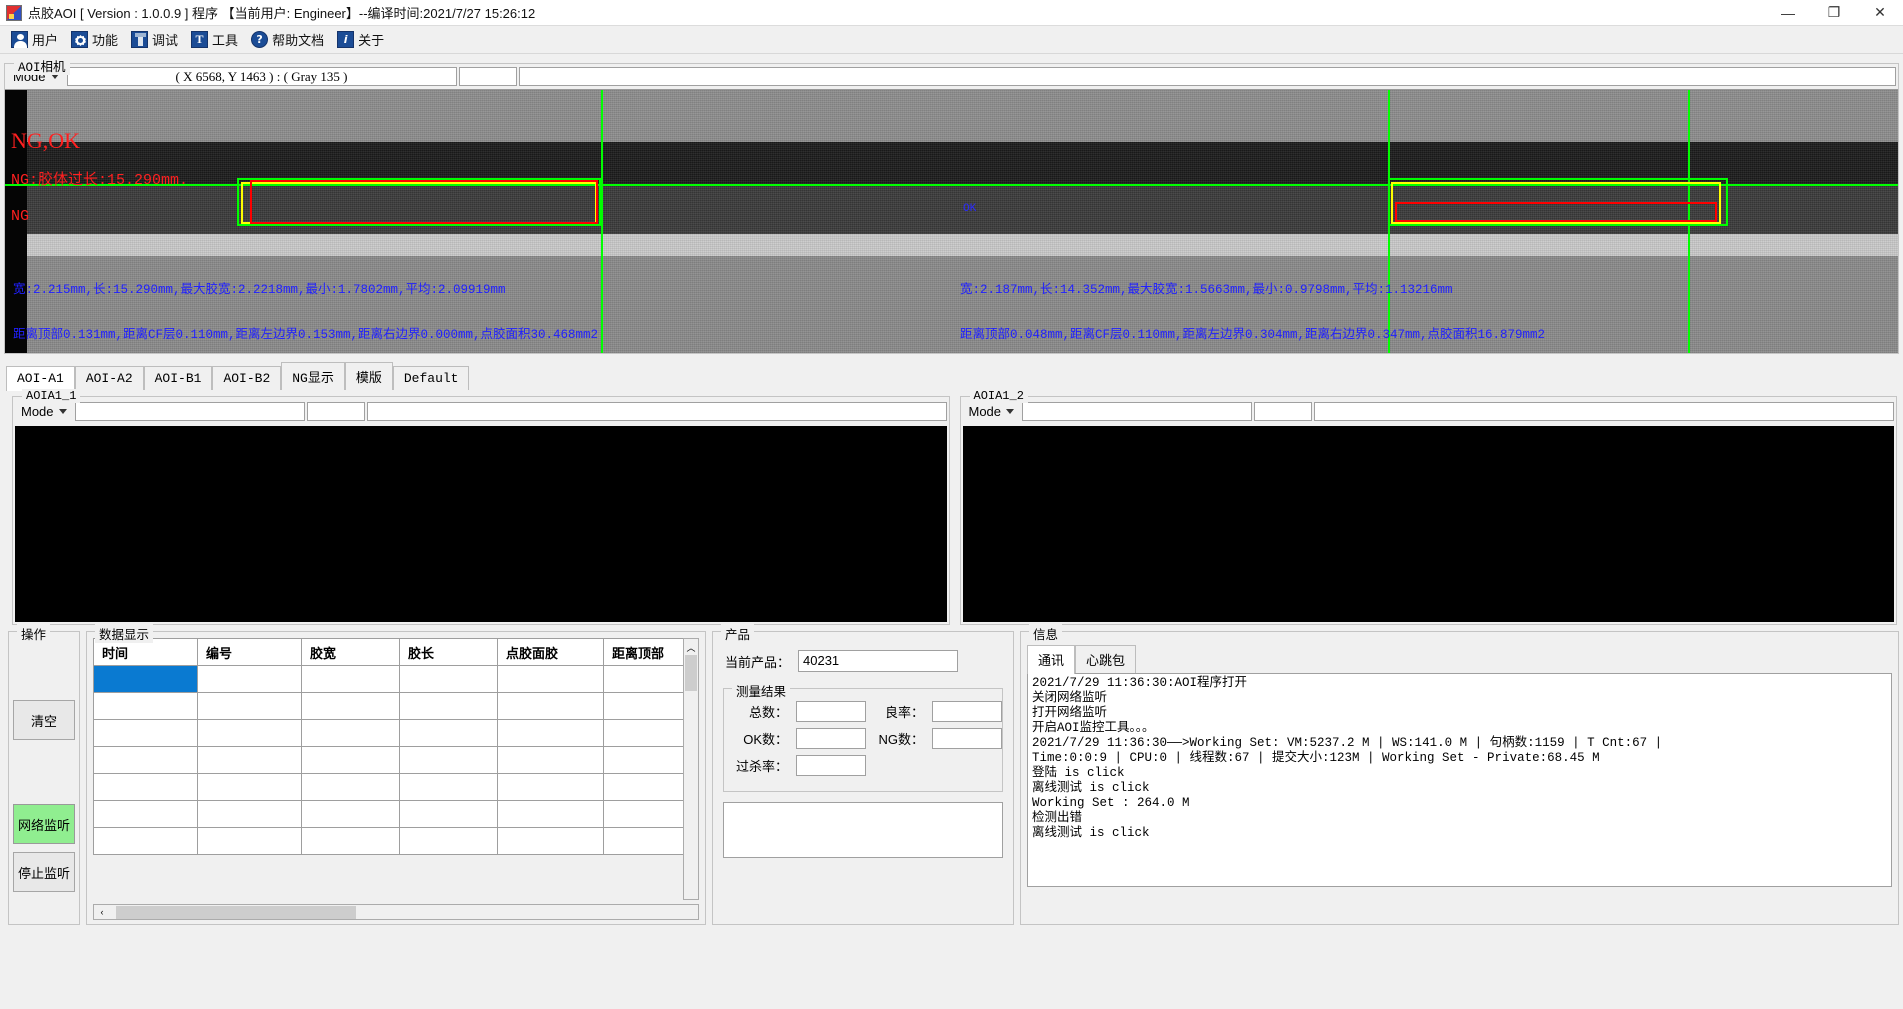 This screenshot has height=1009, width=1903. I want to click on toolbar-item-tools: T 工具, so click(217, 39).